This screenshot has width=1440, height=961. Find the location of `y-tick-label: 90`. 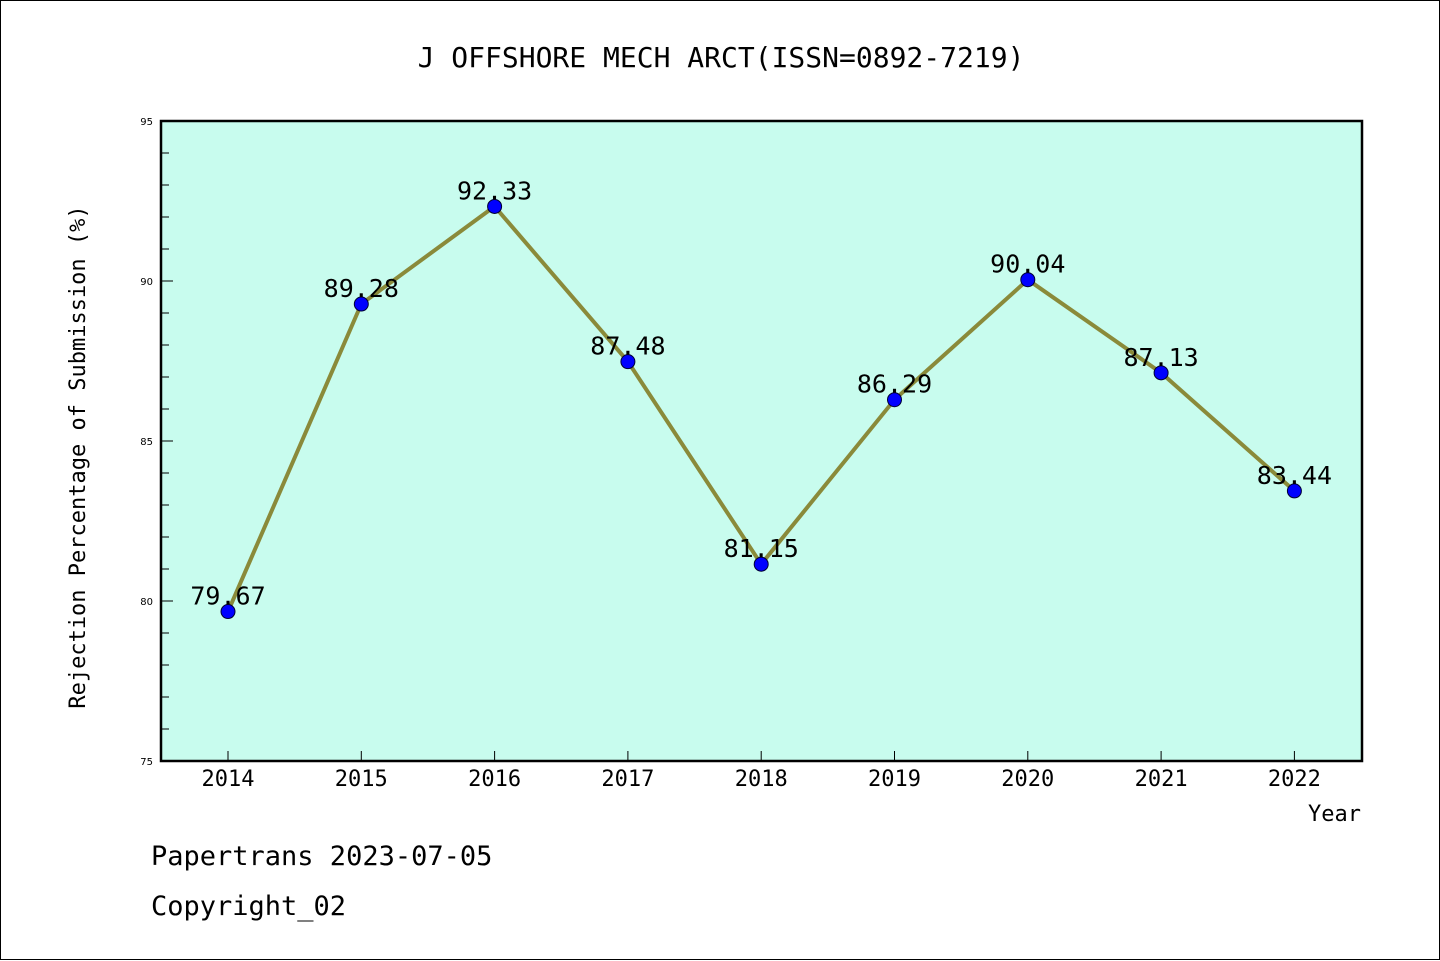

y-tick-label: 90 is located at coordinates (146, 282).